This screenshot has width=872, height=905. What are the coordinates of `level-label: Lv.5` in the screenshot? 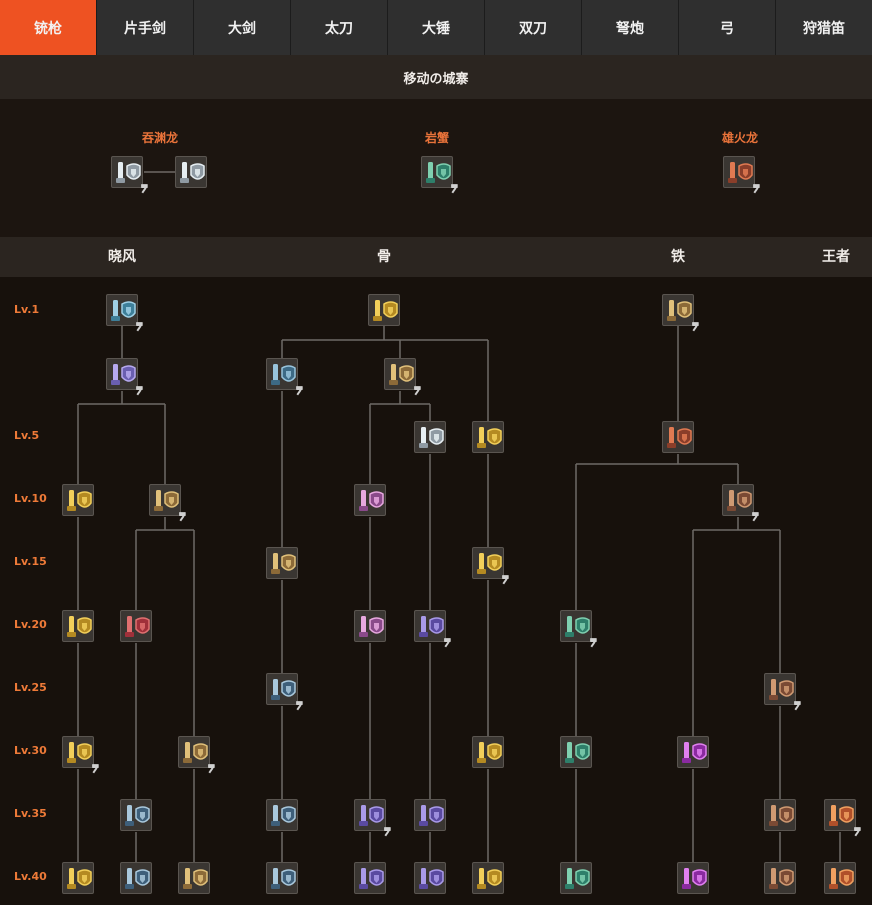 It's located at (27, 435).